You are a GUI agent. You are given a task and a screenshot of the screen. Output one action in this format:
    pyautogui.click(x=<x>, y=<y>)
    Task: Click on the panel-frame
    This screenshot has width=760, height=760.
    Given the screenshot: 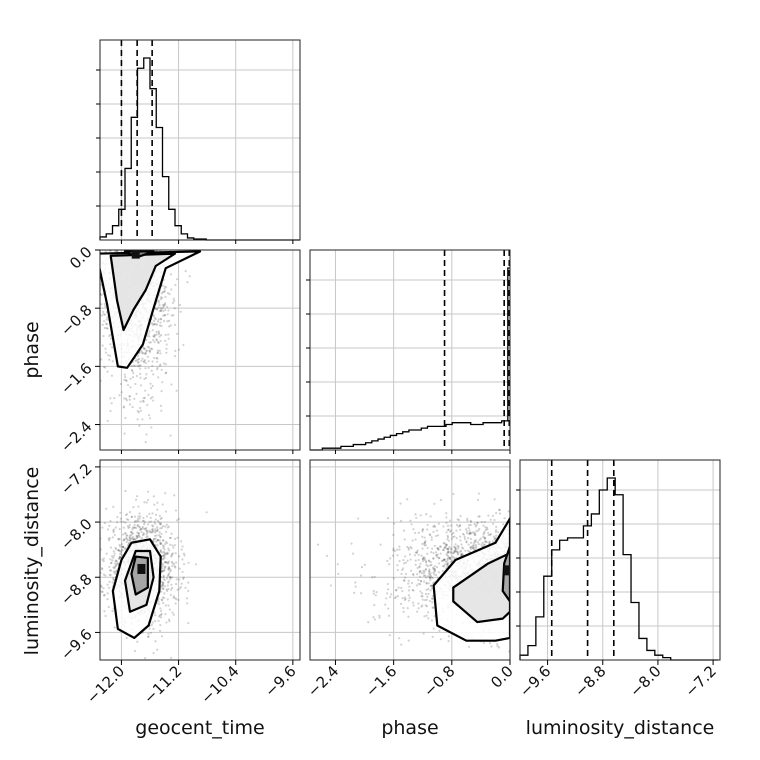 What is the action you would take?
    pyautogui.click(x=200, y=140)
    